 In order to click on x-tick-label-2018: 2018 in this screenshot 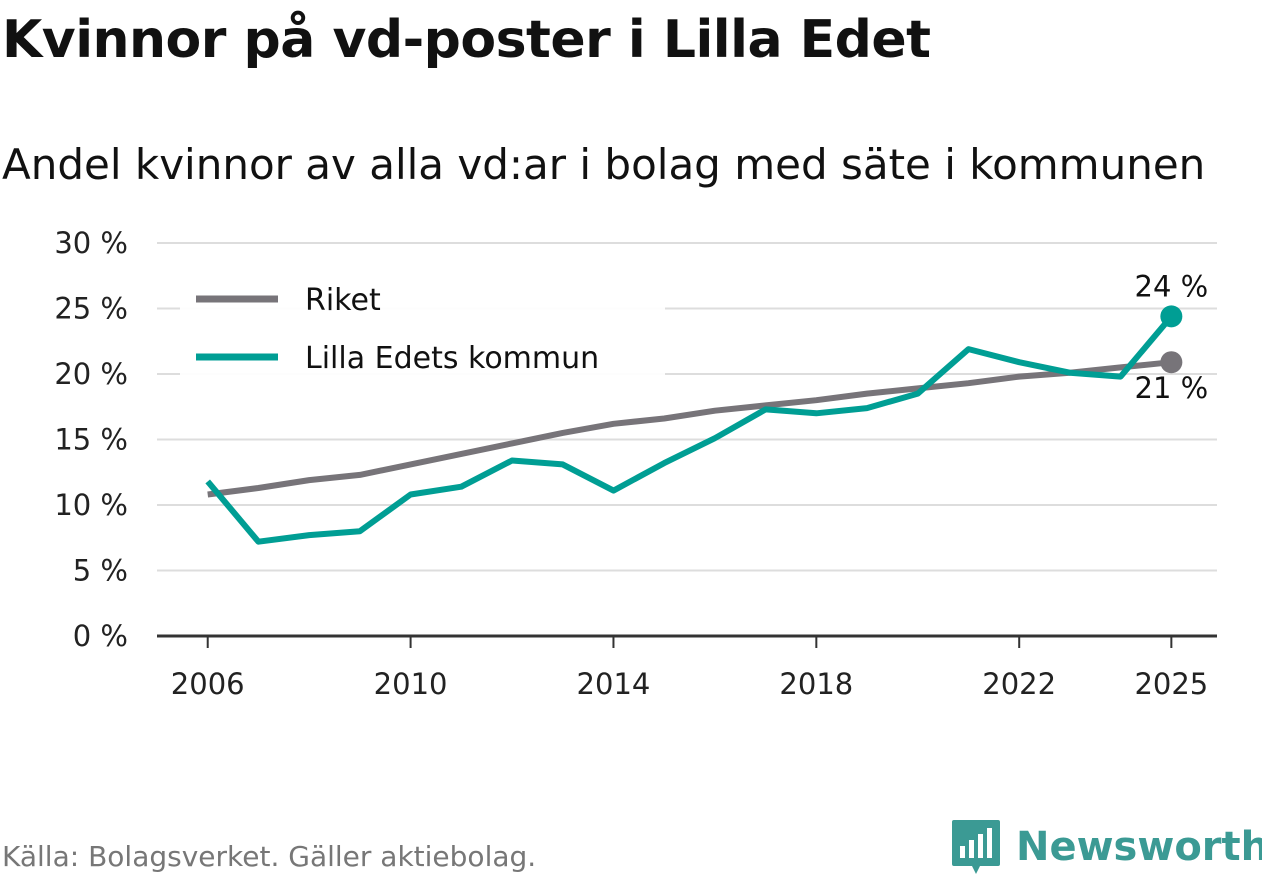, I will do `click(816, 684)`.